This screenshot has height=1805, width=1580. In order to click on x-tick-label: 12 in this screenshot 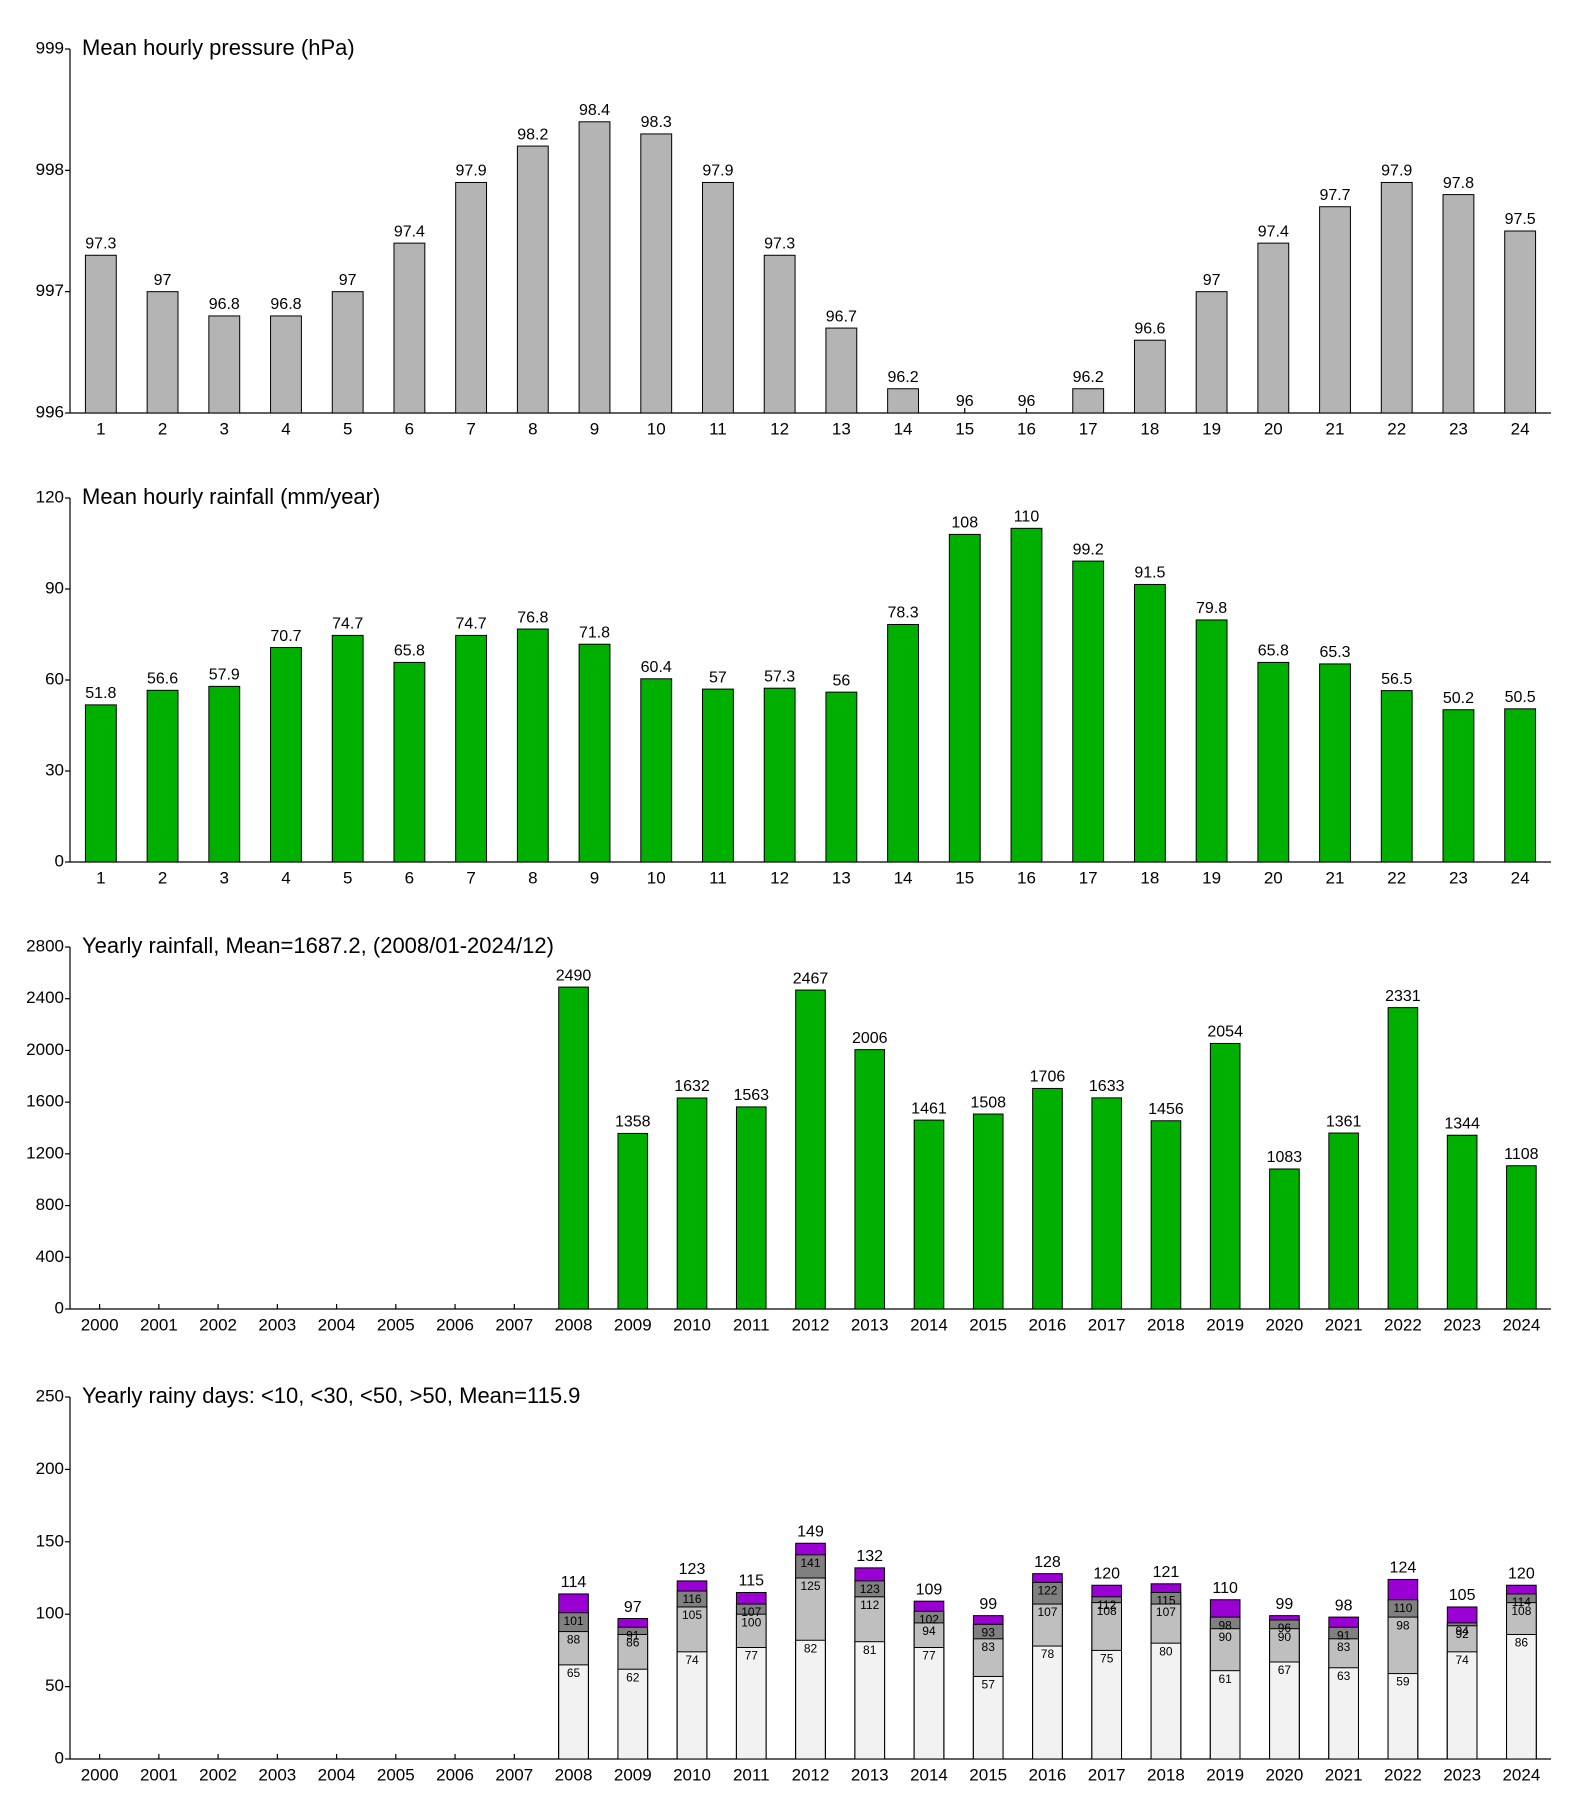, I will do `click(779, 428)`.